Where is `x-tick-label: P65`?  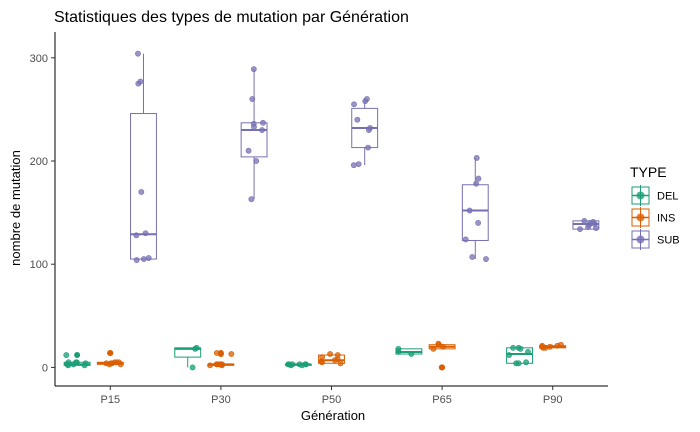
x-tick-label: P65 is located at coordinates (442, 400).